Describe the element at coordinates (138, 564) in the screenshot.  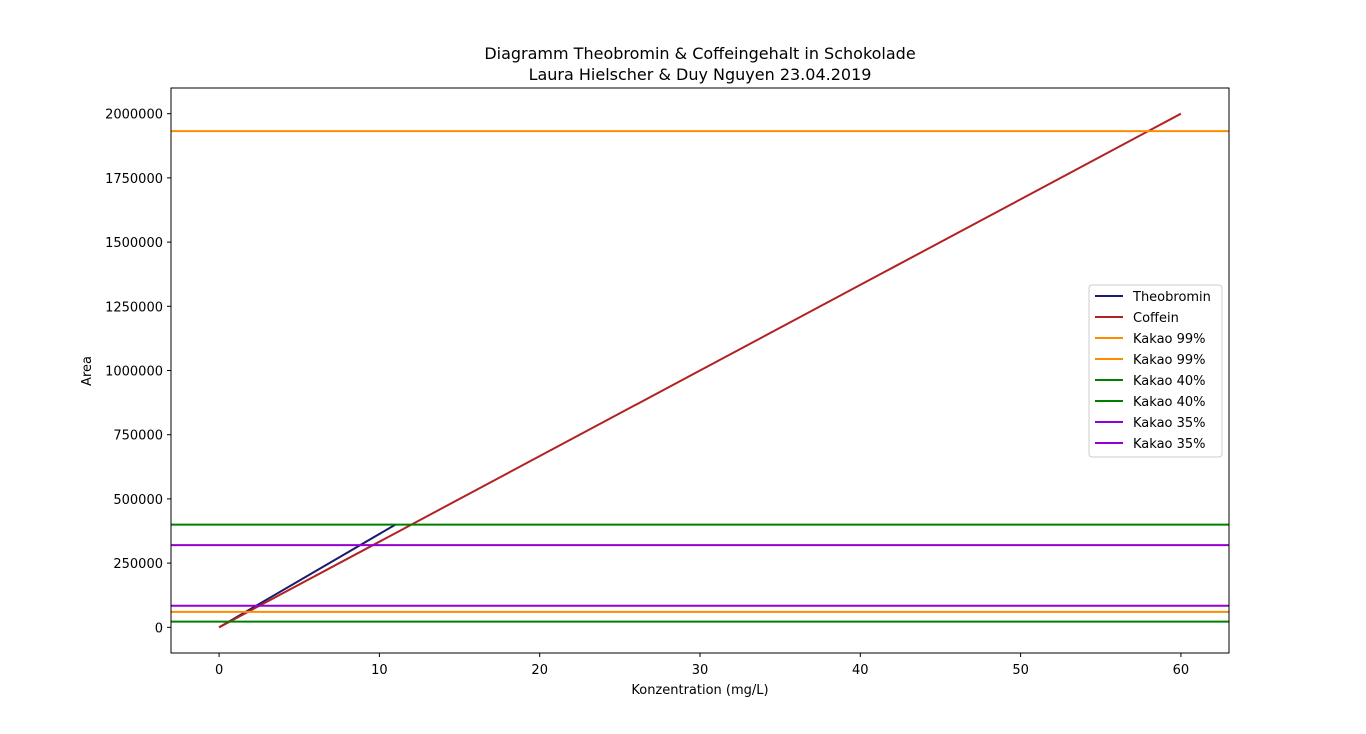
I see `y-tick-label: 250000` at that location.